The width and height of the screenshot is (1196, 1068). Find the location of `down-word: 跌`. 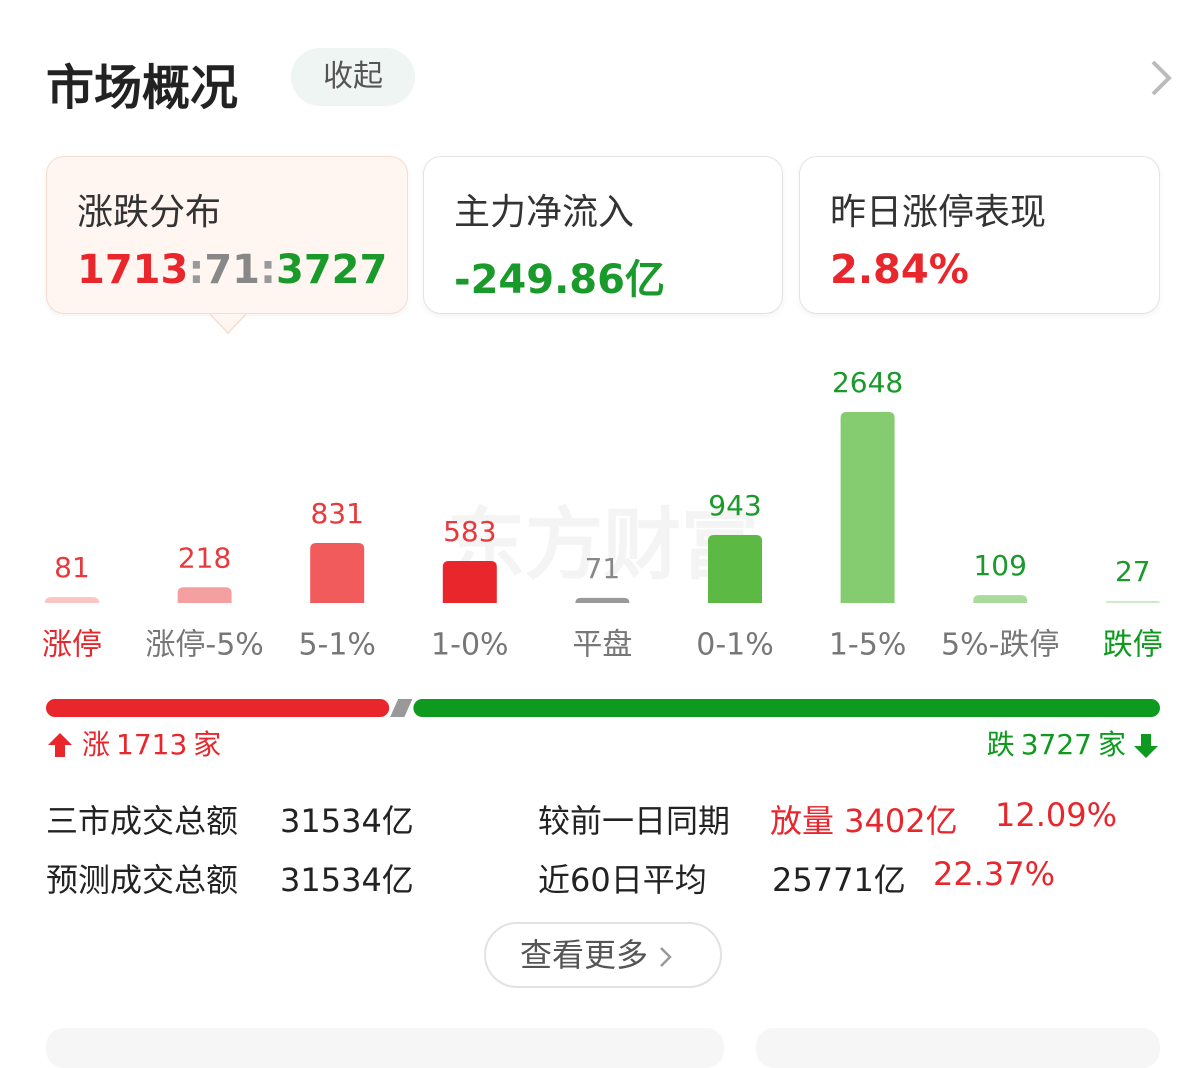

down-word: 跌 is located at coordinates (1001, 744).